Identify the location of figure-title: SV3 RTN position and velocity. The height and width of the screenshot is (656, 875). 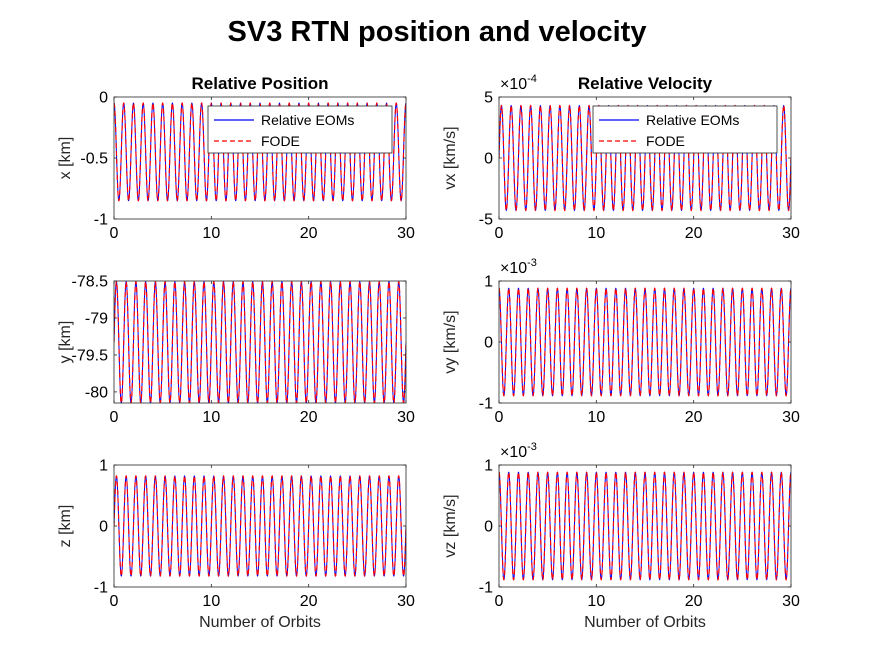
(437, 32).